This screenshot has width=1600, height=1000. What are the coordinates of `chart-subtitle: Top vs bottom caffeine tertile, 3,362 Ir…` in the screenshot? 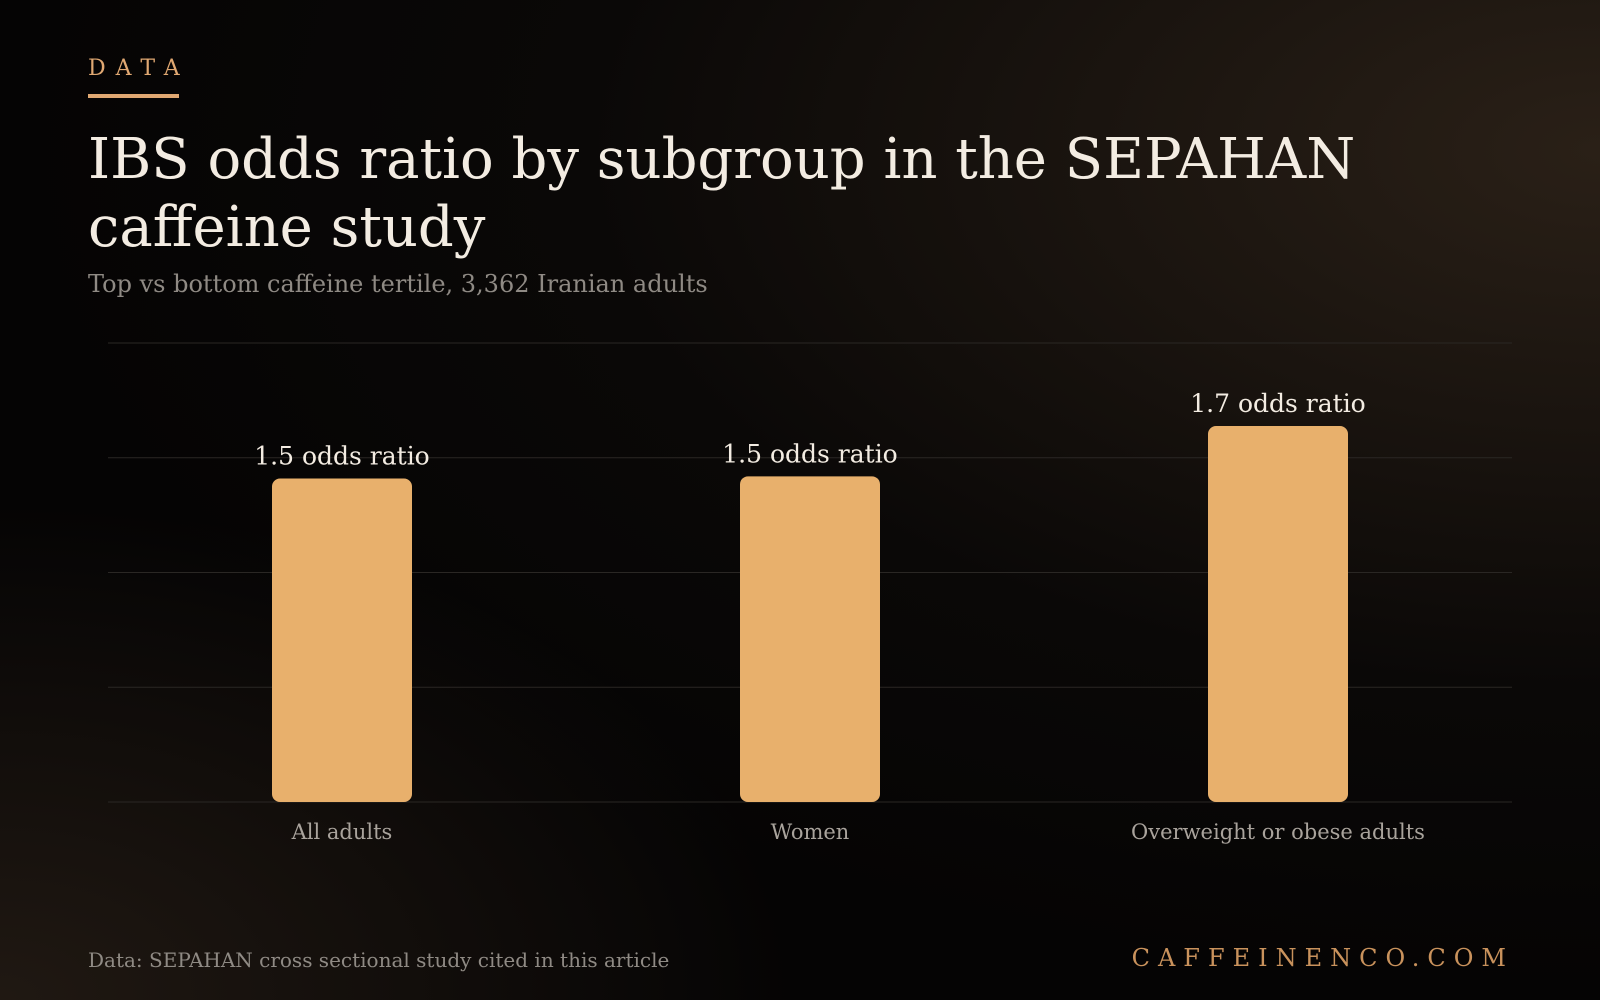 It's located at (398, 284).